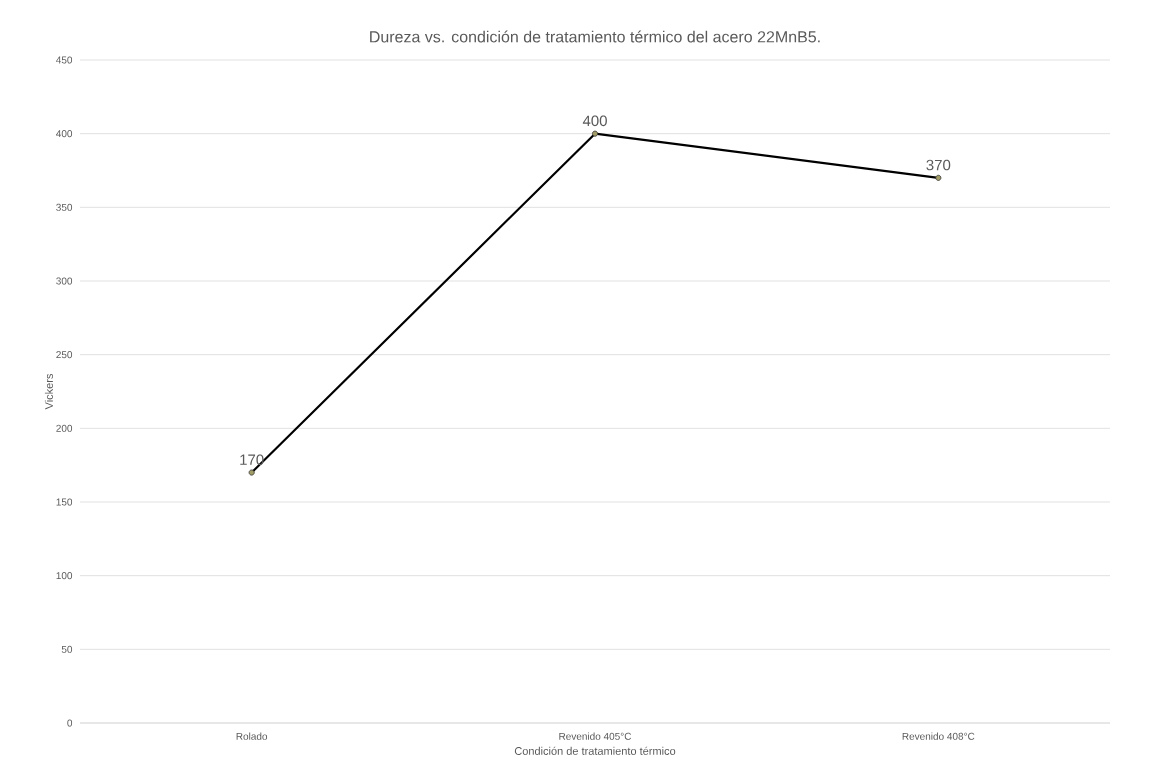  Describe the element at coordinates (67, 649) in the screenshot. I see `y-tick-label: 50` at that location.